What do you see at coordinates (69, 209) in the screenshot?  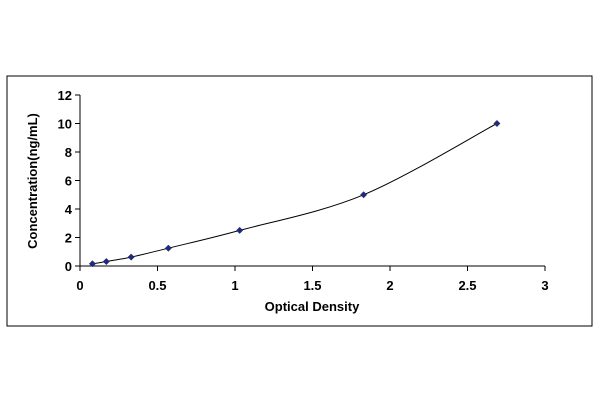 I see `y-tick-label: 4` at bounding box center [69, 209].